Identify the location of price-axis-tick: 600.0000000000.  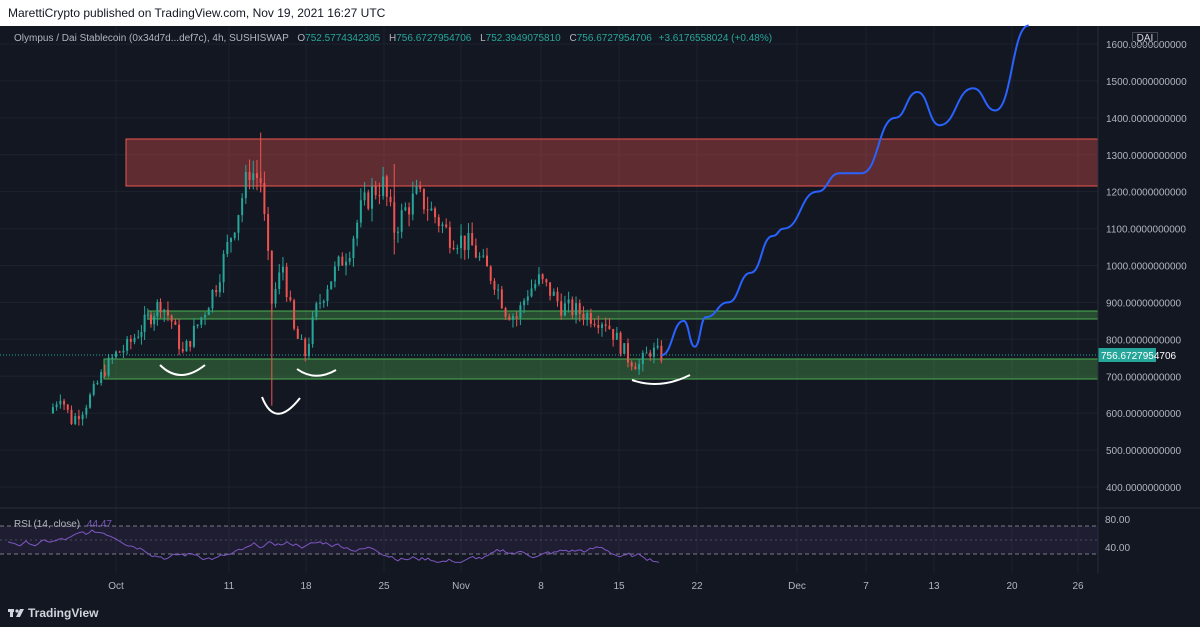
(1144, 414).